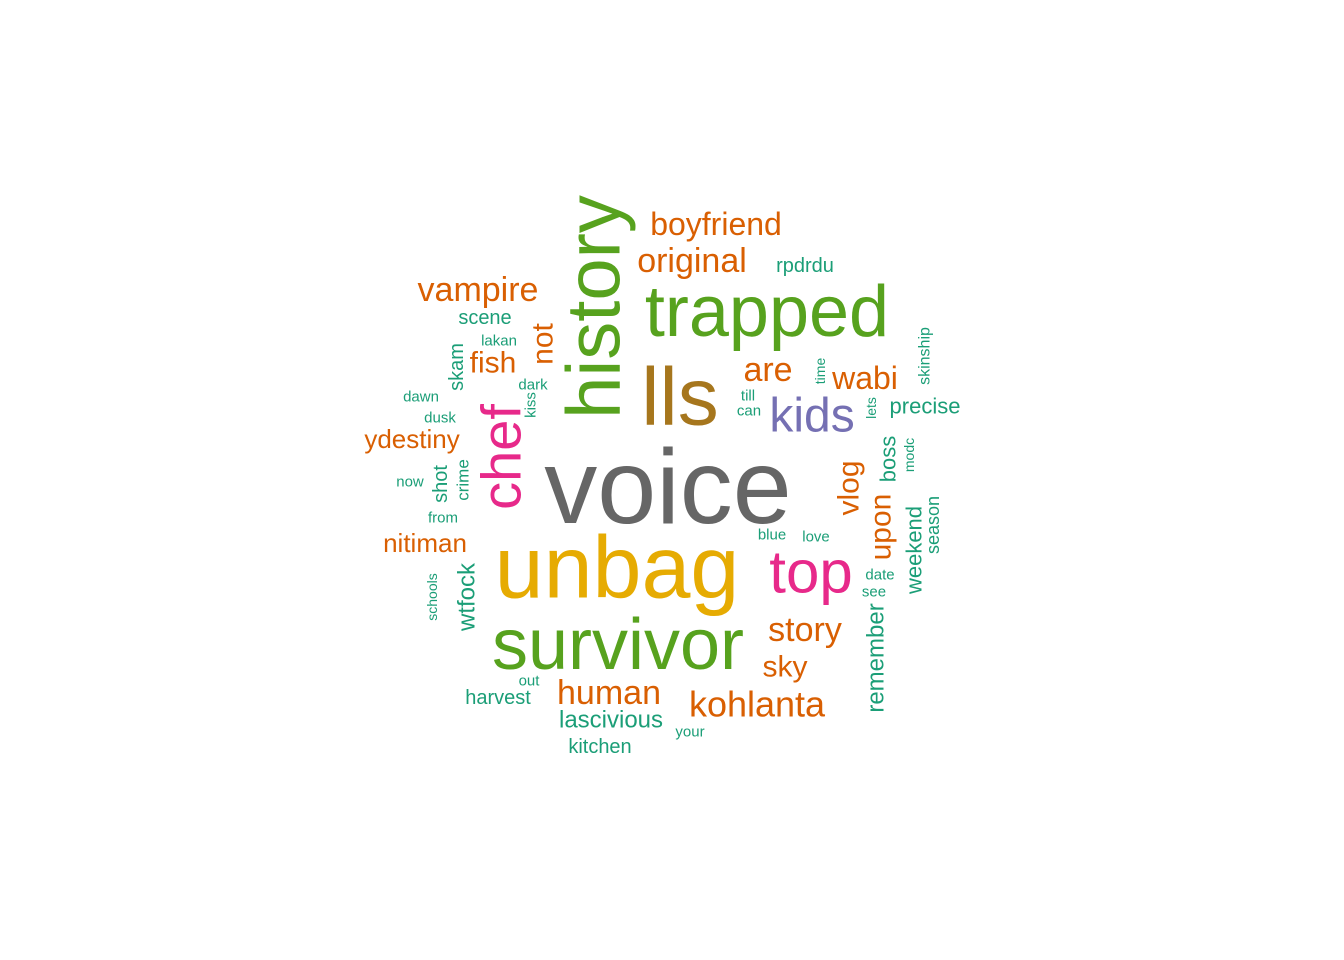 This screenshot has height=960, width=1344. I want to click on word-human: human, so click(609, 693).